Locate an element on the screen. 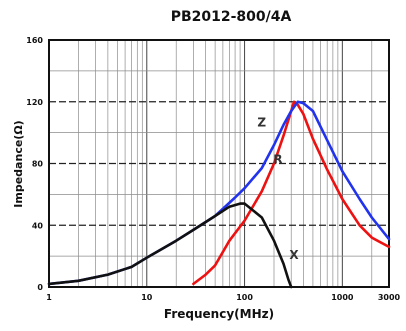 This screenshot has width=406, height=331. y-axis-label: Impedance(Ω) is located at coordinates (18, 163).